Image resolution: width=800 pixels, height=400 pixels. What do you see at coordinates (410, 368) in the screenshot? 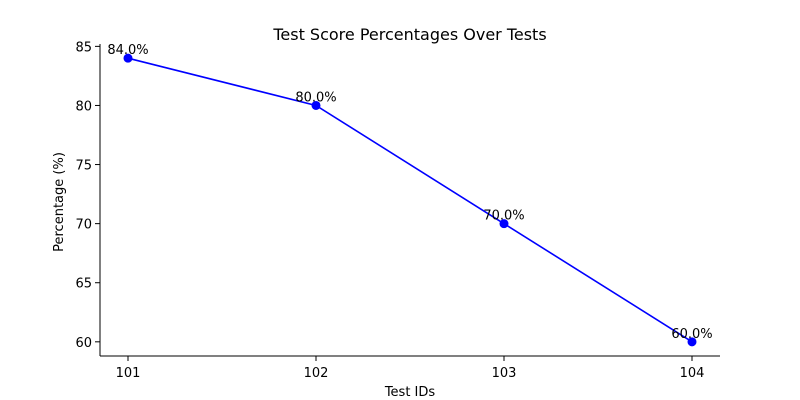
I see `x-axis-ticks: 101 102 103 104` at bounding box center [410, 368].